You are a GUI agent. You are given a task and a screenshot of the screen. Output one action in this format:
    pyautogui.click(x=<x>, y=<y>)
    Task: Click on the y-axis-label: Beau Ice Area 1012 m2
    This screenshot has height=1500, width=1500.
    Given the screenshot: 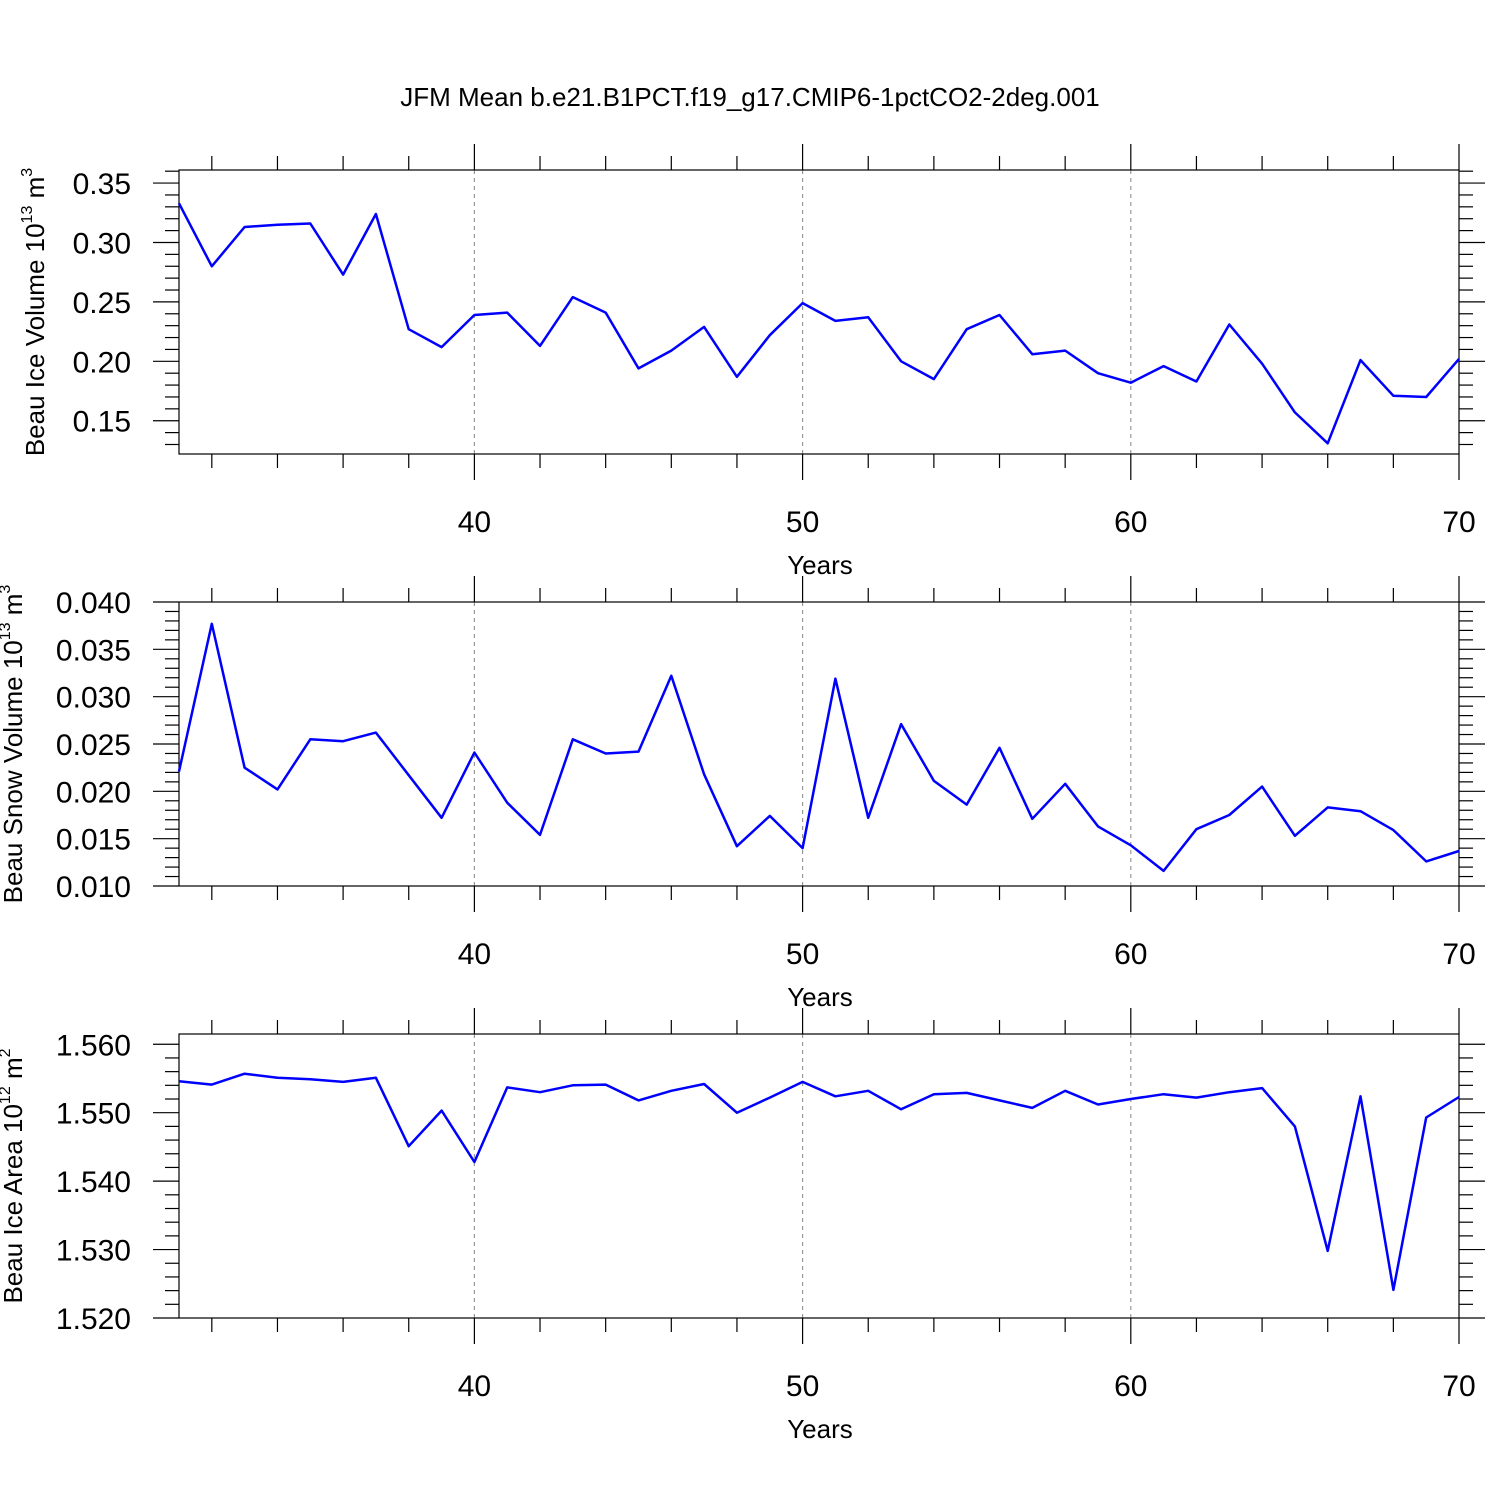 What is the action you would take?
    pyautogui.click(x=14, y=1175)
    